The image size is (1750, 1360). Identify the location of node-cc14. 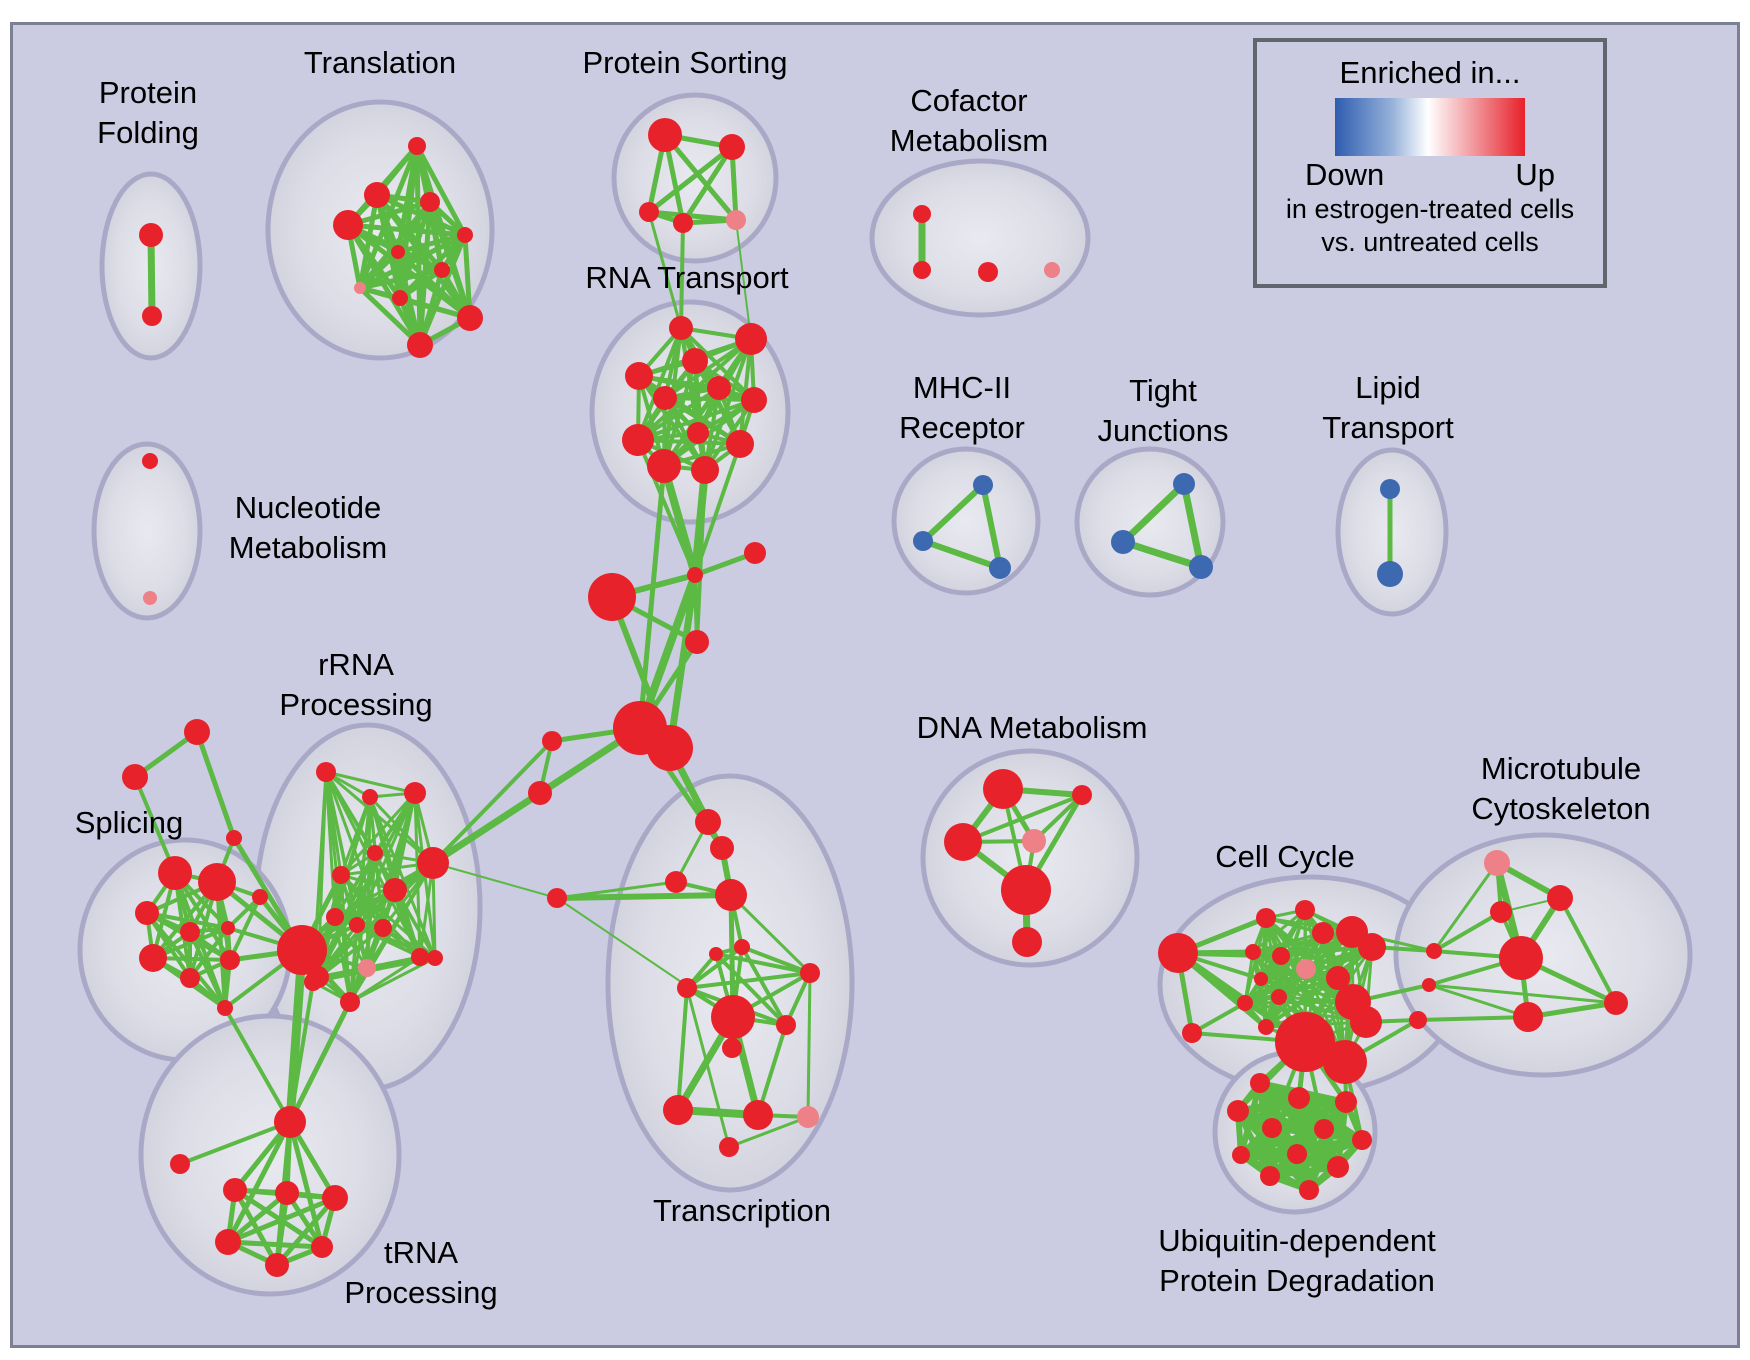
(1366, 1022).